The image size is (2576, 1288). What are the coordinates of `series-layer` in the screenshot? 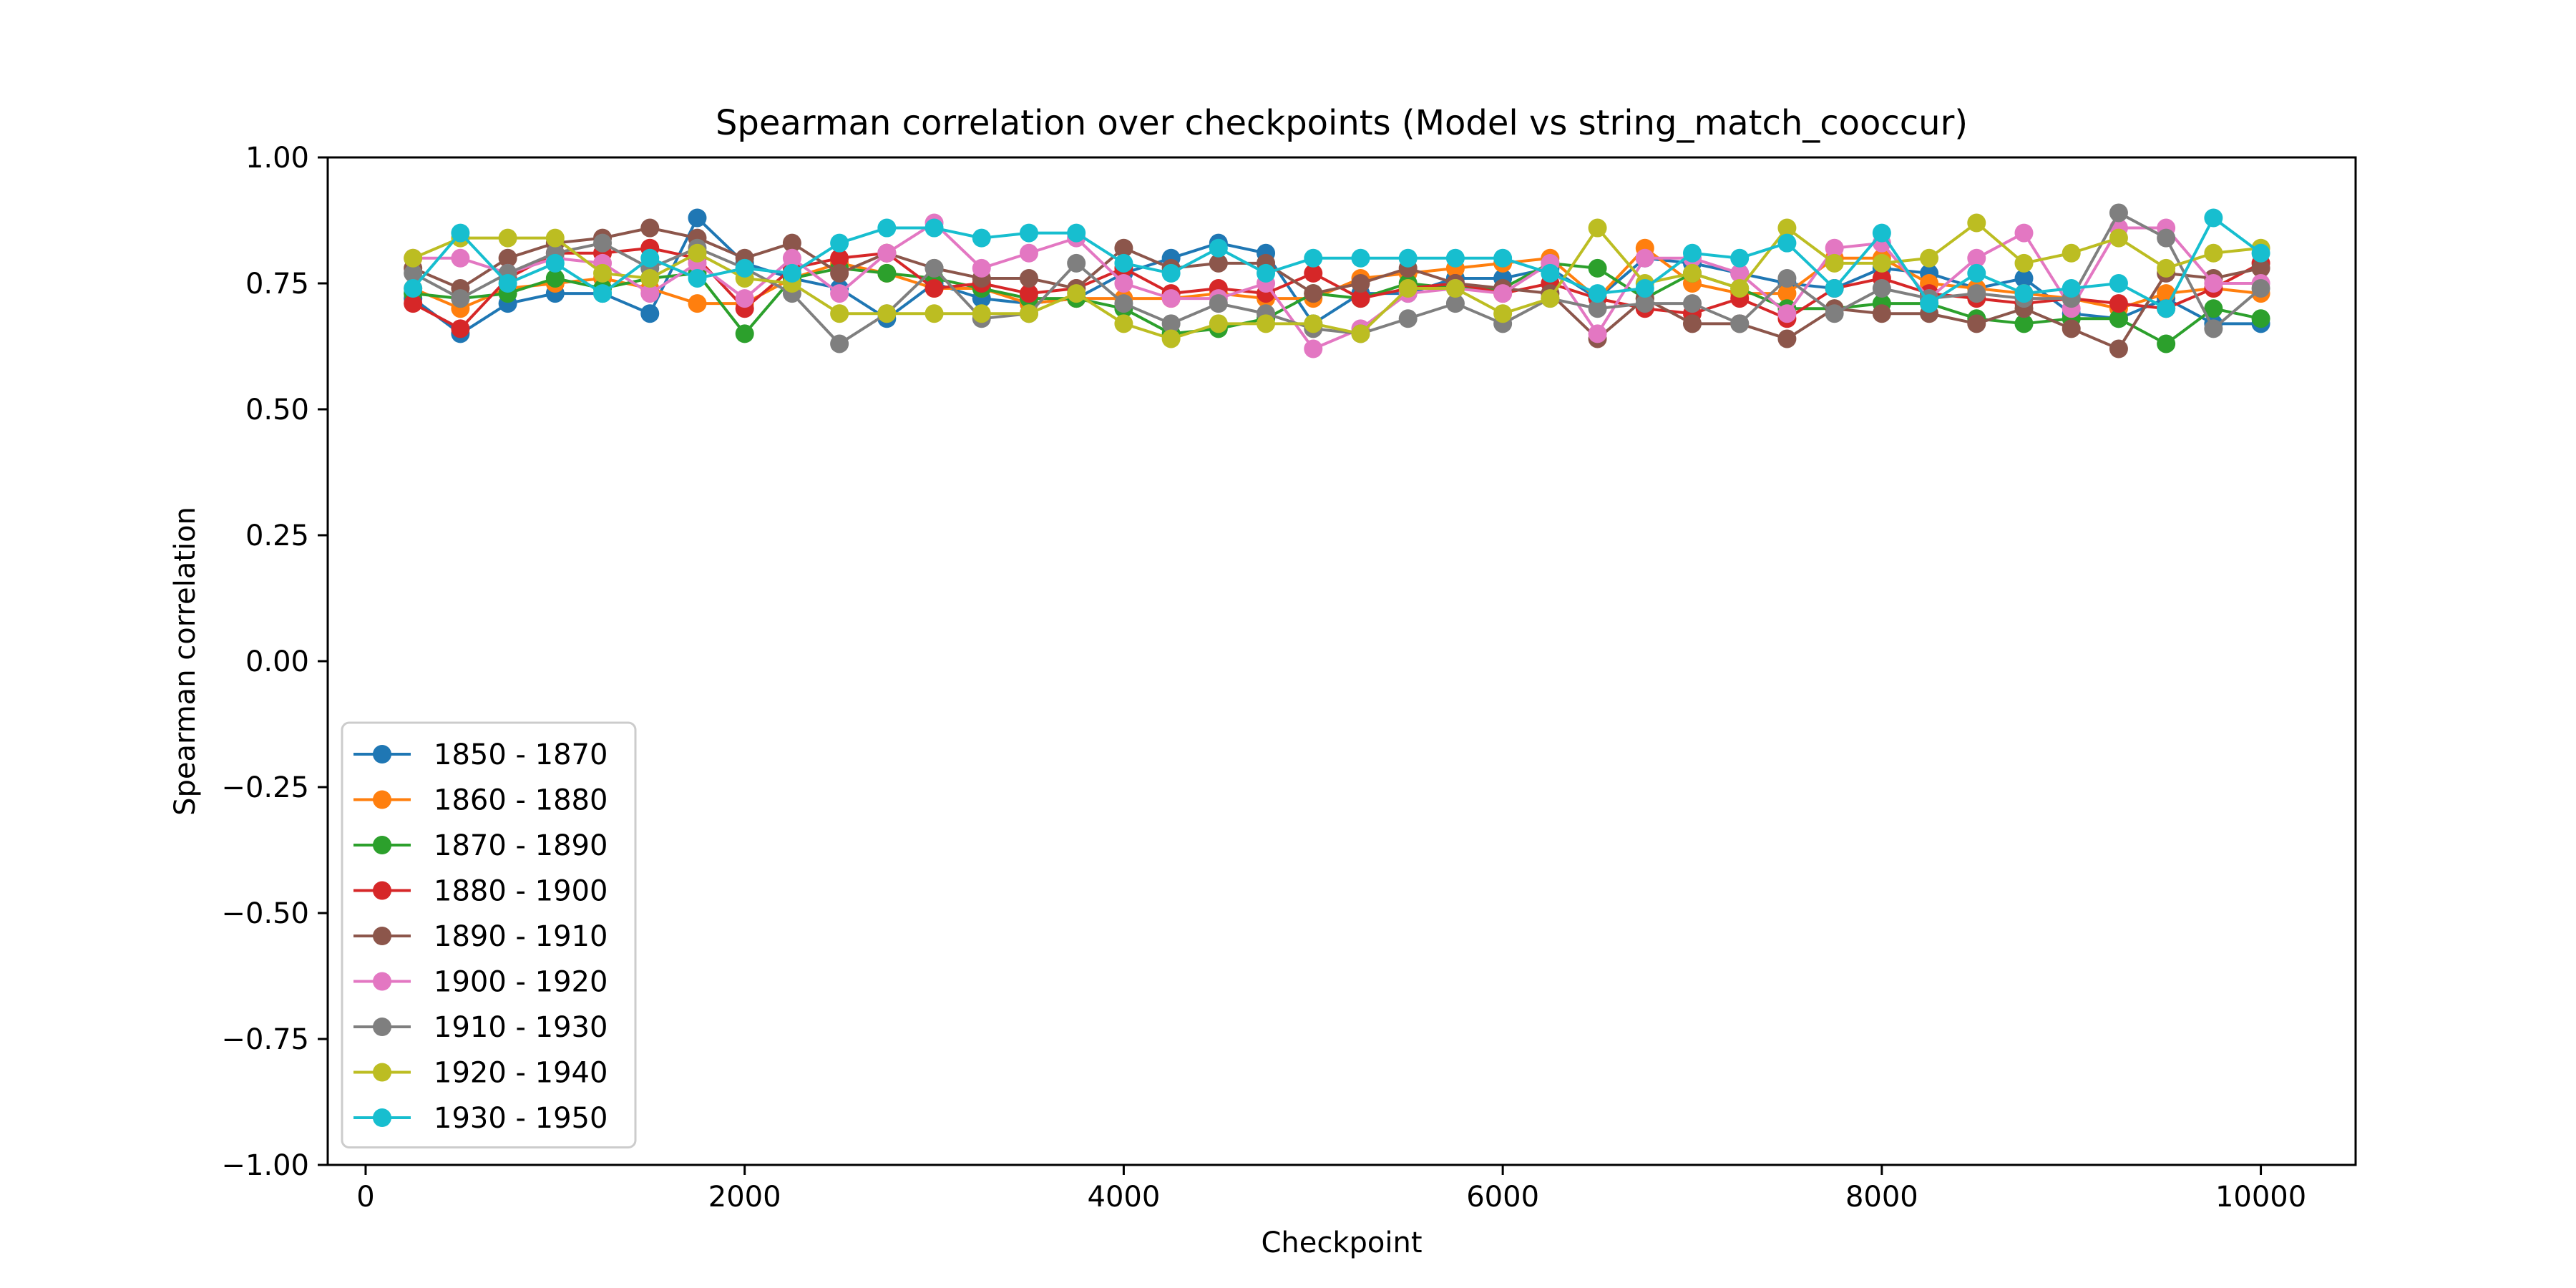 It's located at (1337, 280).